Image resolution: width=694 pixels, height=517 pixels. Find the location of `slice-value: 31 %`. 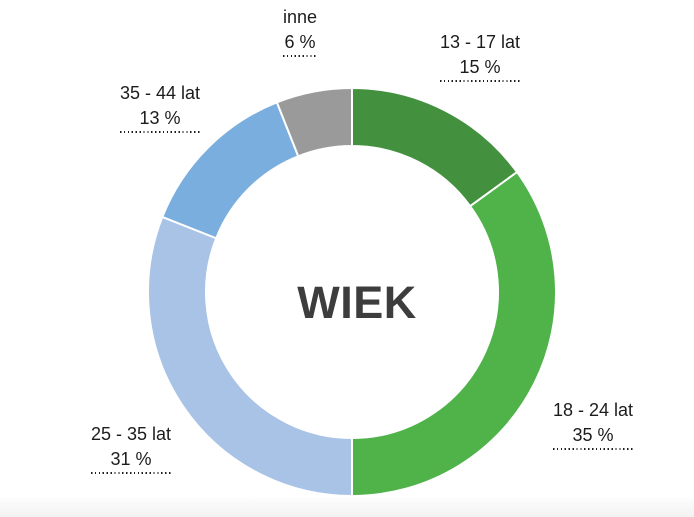

slice-value: 31 % is located at coordinates (131, 459).